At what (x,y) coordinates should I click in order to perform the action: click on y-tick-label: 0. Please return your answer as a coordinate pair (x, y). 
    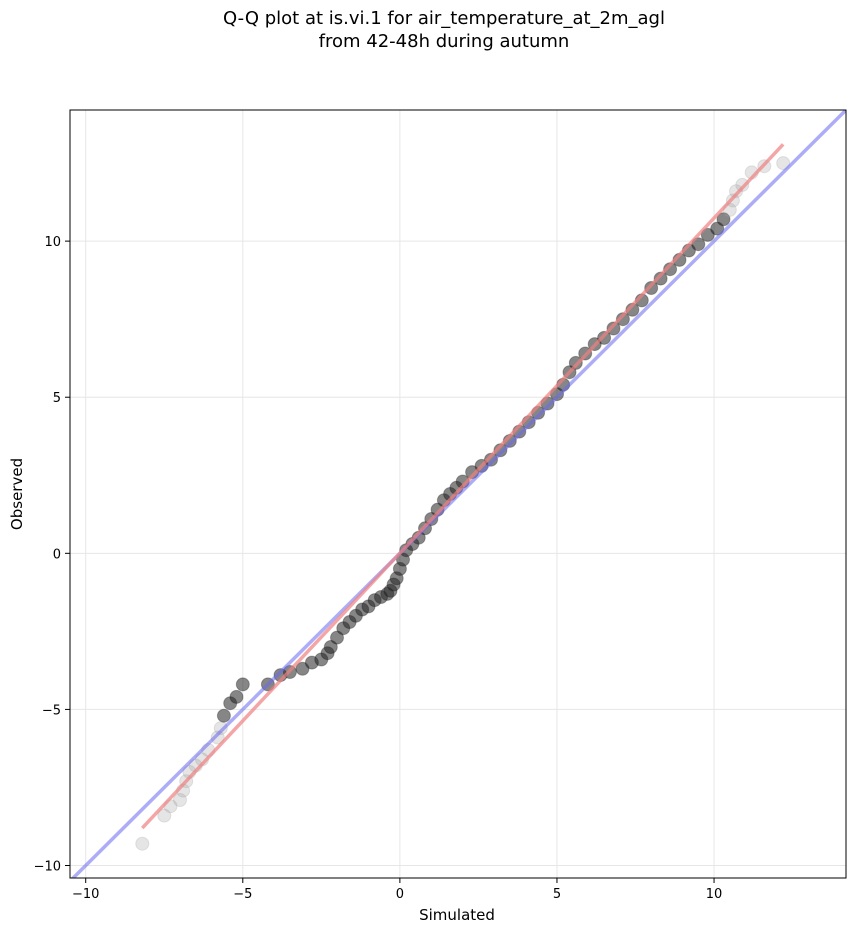
    Looking at the image, I should click on (57, 554).